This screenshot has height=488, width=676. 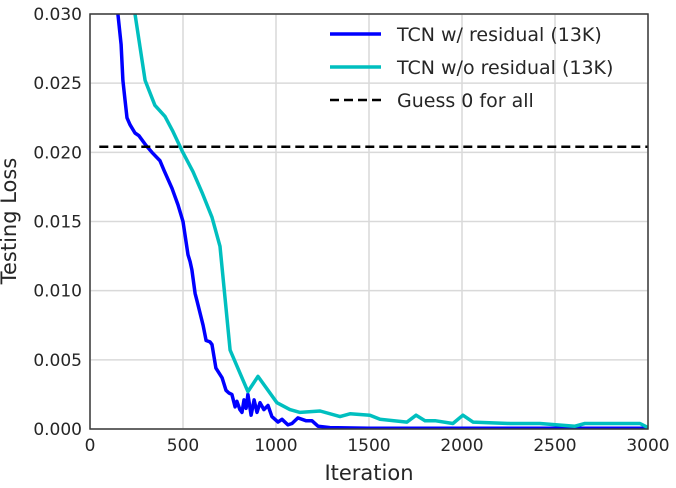 I want to click on y-tick-label: 0.020, so click(x=57, y=153).